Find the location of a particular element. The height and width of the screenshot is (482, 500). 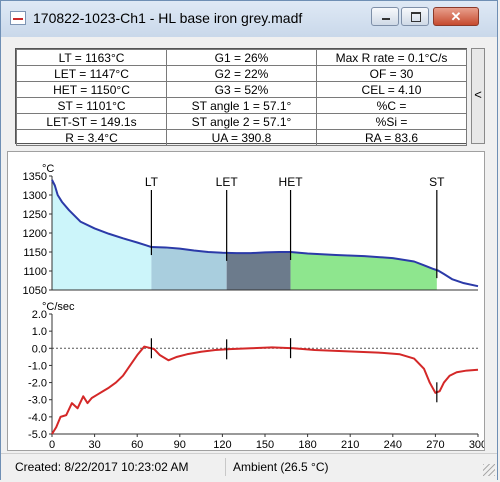

resize-grip-icon is located at coordinates (489, 470).